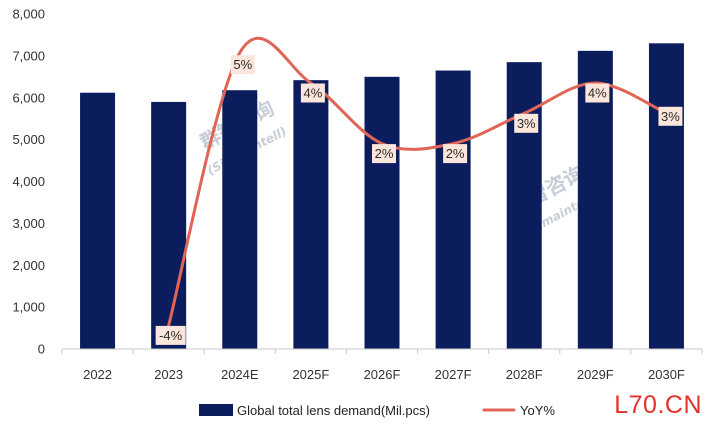 The image size is (710, 428). I want to click on site-logo: L70.CN, so click(658, 405).